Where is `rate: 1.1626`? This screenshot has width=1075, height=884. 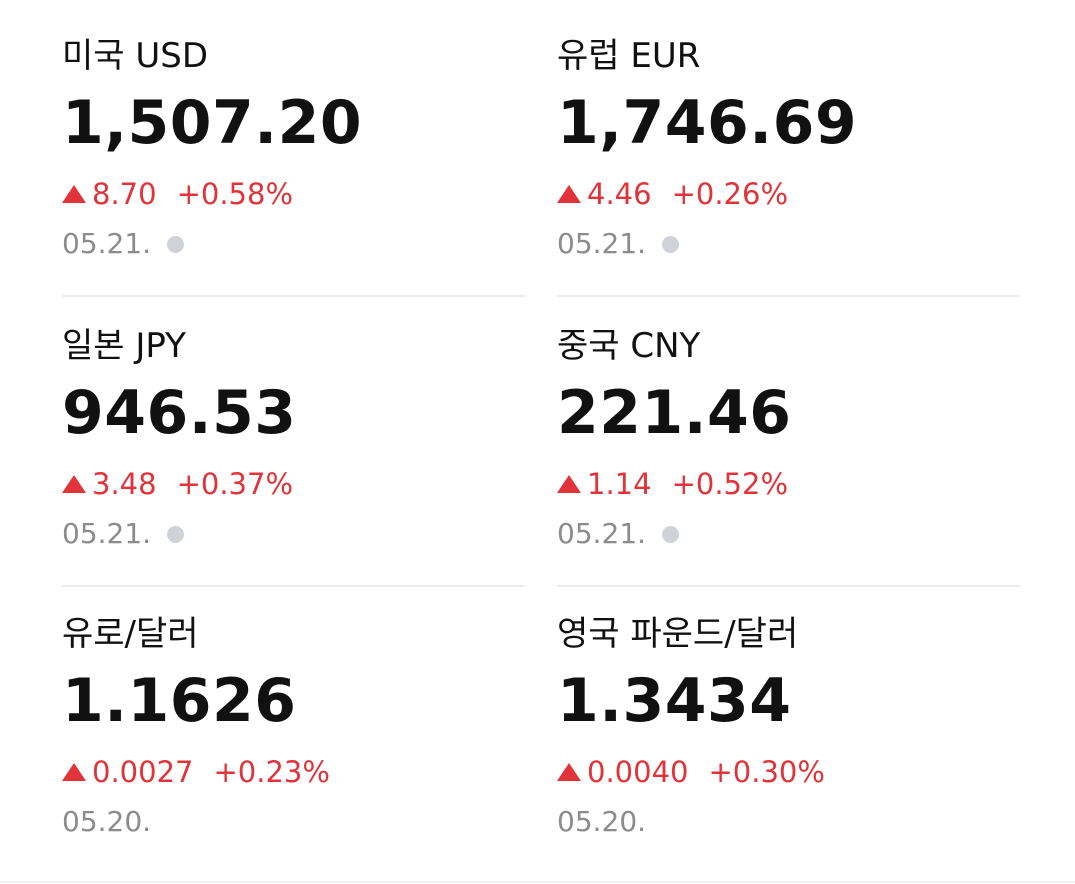
rate: 1.1626 is located at coordinates (179, 701).